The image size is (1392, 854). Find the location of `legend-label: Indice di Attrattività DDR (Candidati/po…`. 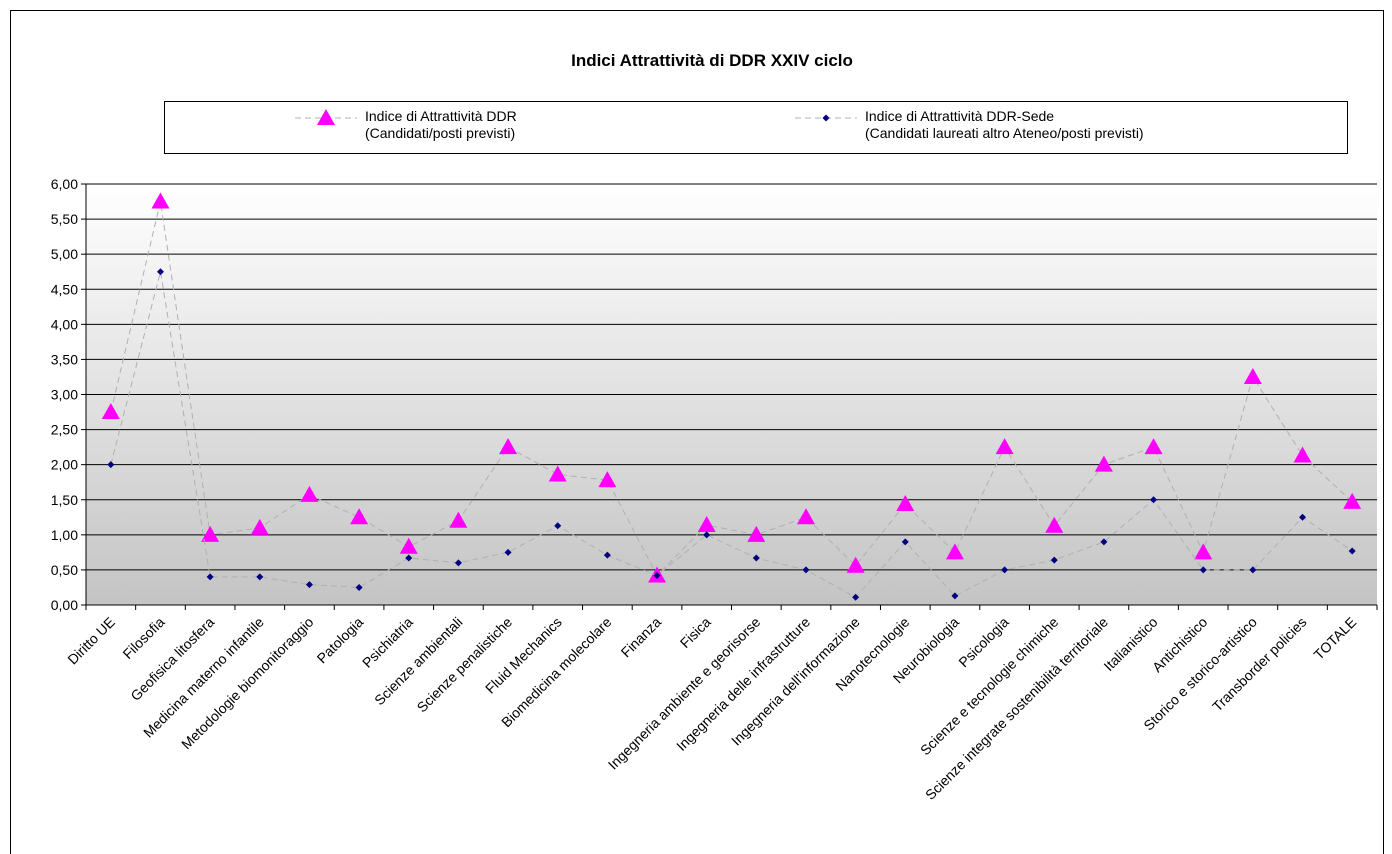

legend-label: Indice di Attrattività DDR (Candidati/po… is located at coordinates (441, 124).